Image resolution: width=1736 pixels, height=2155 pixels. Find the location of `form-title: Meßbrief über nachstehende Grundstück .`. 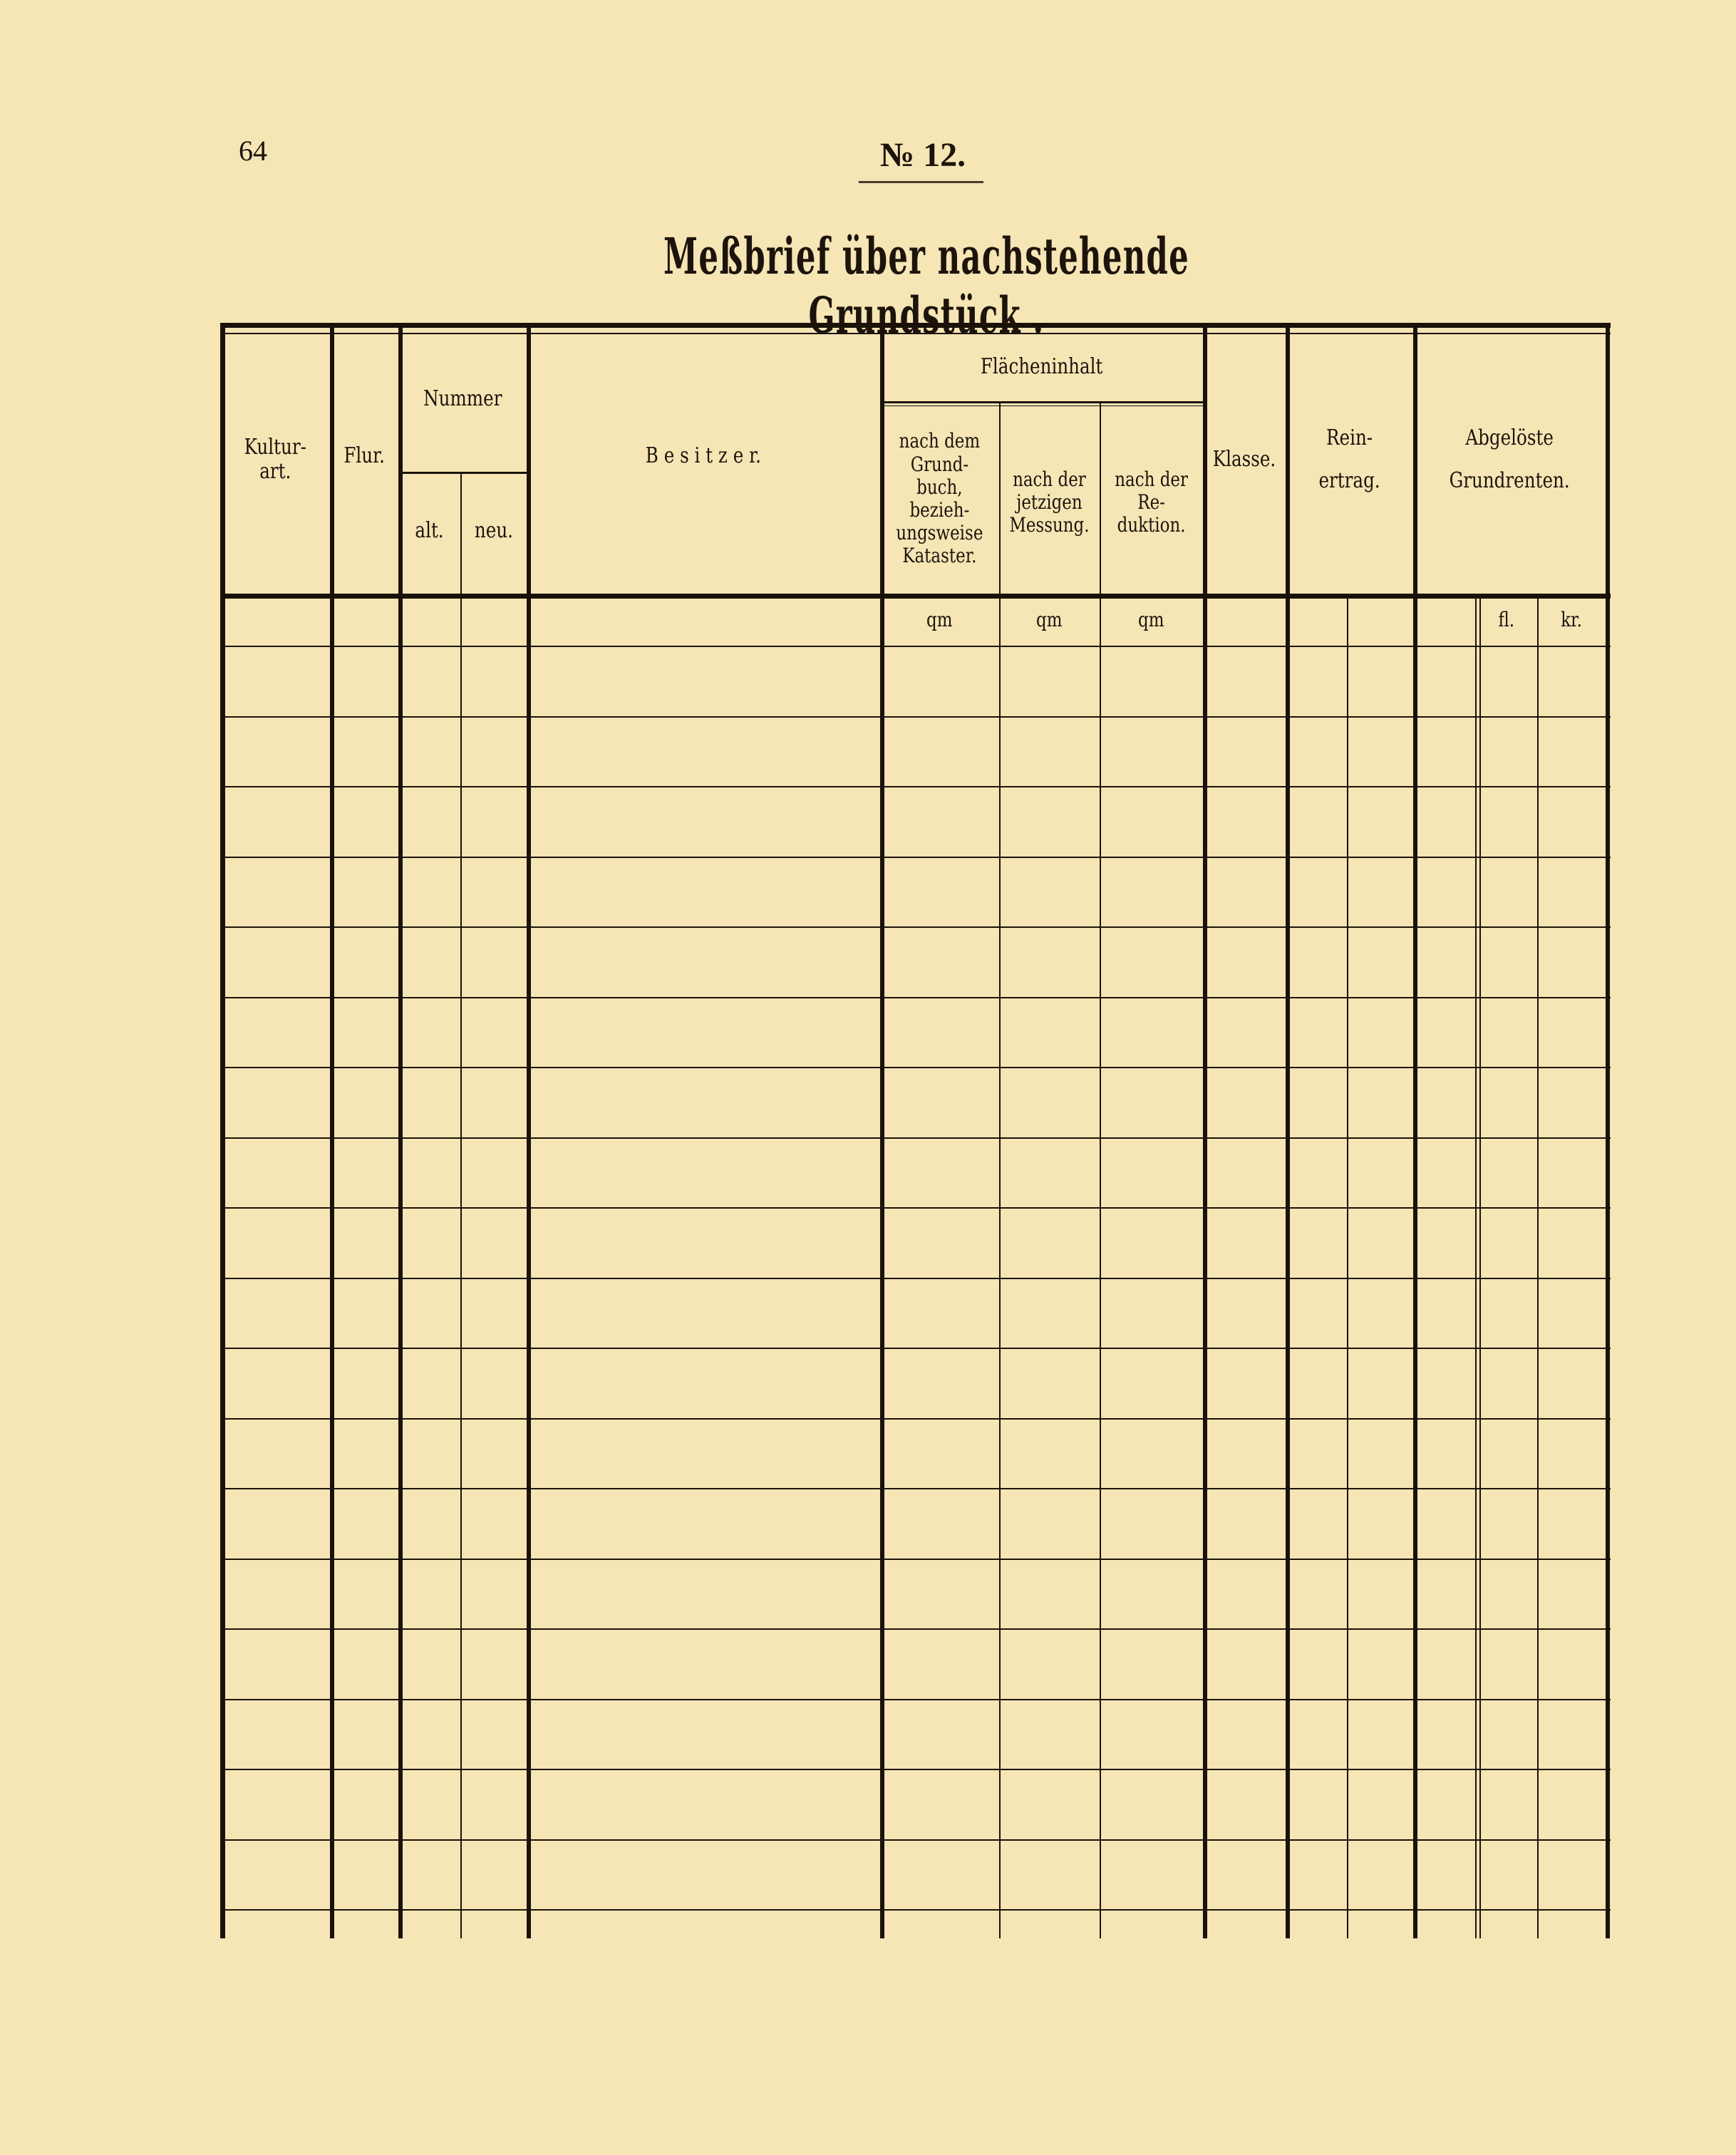

form-title: Meßbrief über nachstehende Grundstück . is located at coordinates (926, 286).